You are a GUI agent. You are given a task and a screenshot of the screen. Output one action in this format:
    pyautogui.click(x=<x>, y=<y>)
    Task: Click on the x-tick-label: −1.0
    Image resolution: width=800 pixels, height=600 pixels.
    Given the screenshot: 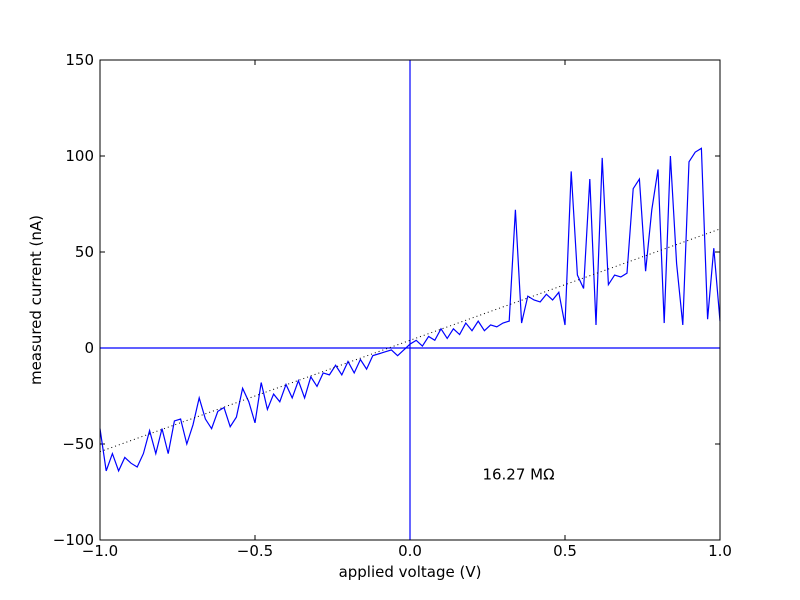 What is the action you would take?
    pyautogui.click(x=100, y=551)
    